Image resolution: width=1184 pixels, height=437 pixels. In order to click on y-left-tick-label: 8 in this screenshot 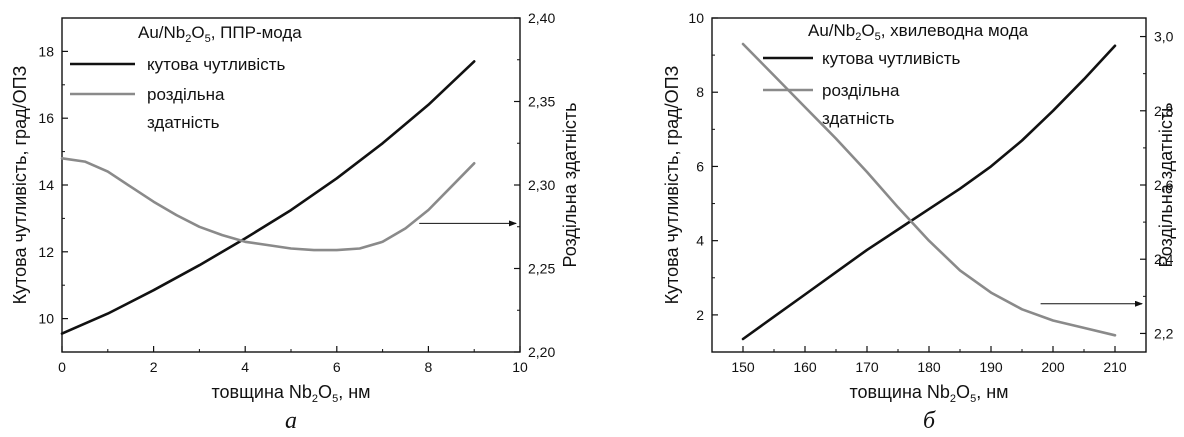, I will do `click(700, 92)`.